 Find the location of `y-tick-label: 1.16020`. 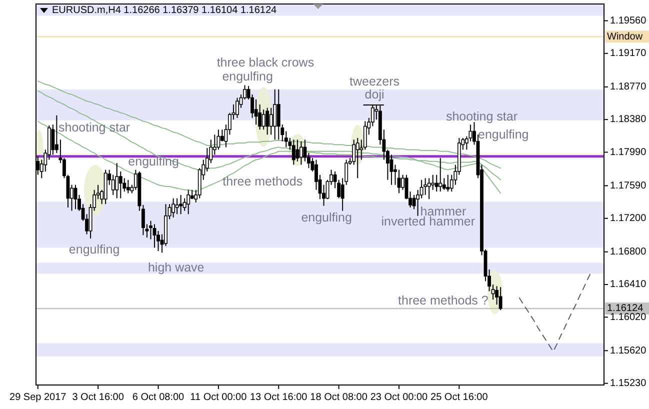

y-tick-label: 1.16020 is located at coordinates (628, 317).